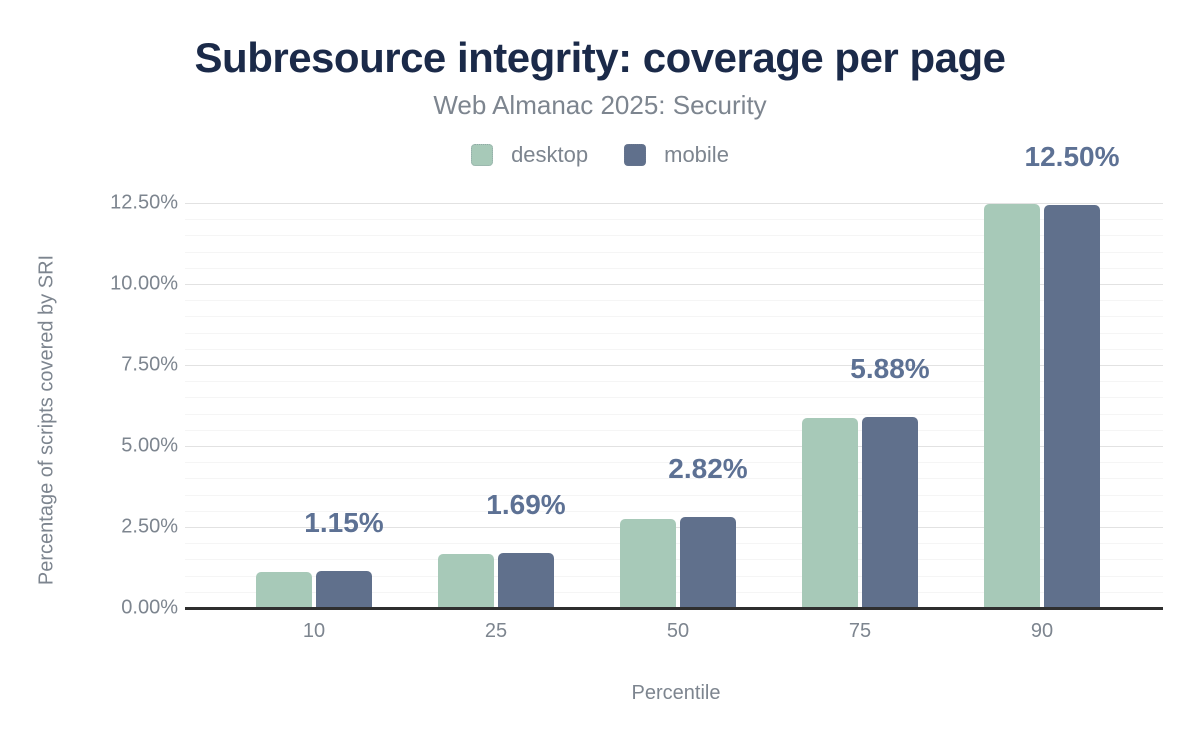 Image resolution: width=1200 pixels, height=742 pixels. Describe the element at coordinates (526, 505) in the screenshot. I see `data-label-p25: 1.69%` at that location.